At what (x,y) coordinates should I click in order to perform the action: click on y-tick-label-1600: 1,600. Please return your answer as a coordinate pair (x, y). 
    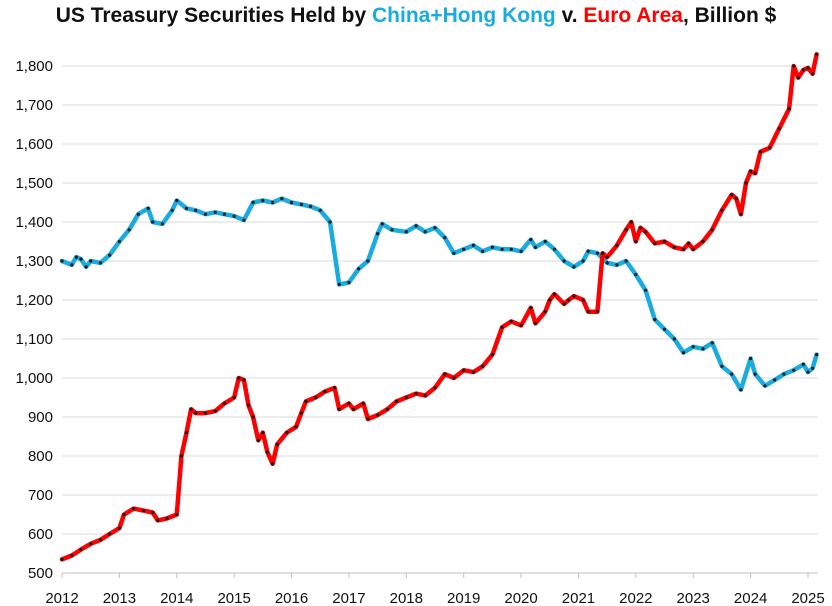
    Looking at the image, I should click on (34, 144).